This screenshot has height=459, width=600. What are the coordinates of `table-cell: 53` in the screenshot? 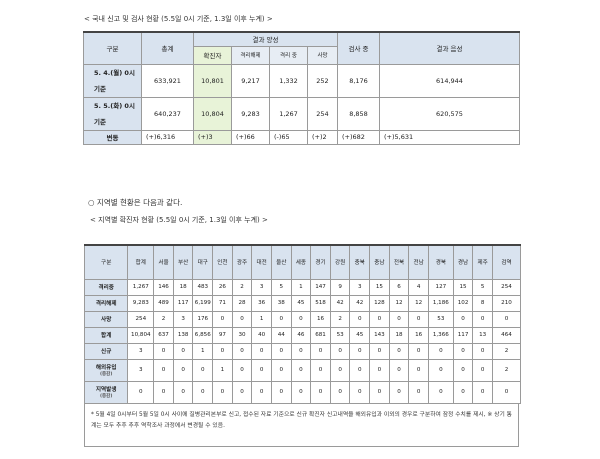 It's located at (440, 319).